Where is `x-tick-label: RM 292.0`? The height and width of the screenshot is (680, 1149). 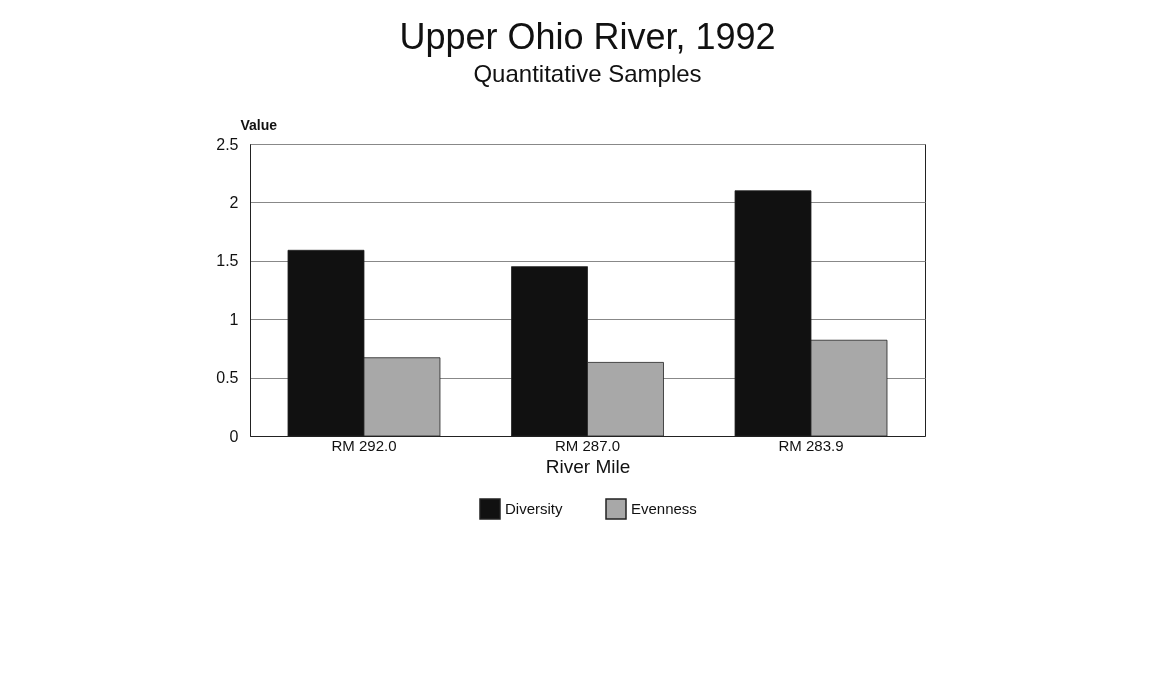
x-tick-label: RM 292.0 is located at coordinates (364, 445).